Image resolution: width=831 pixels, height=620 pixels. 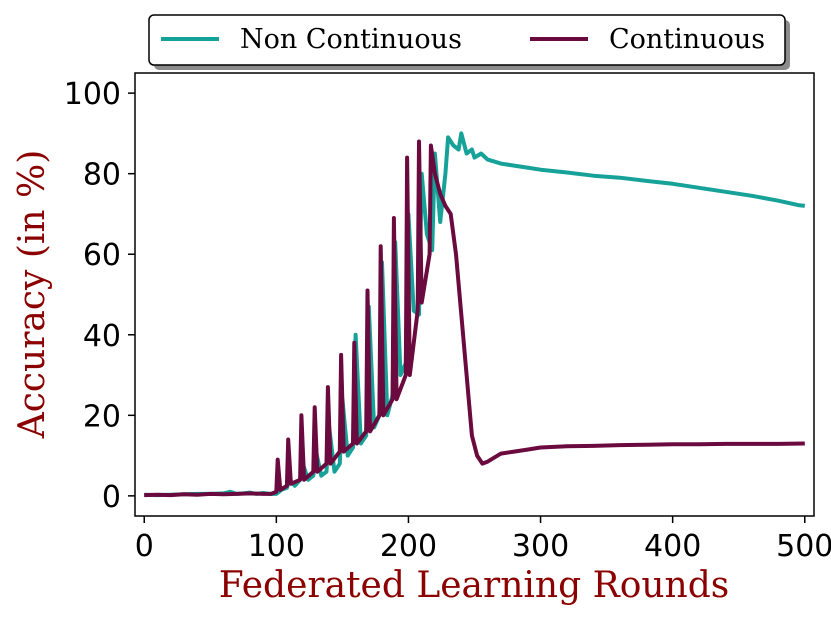 I want to click on legend: Non Continuous Continuous, so click(x=469, y=42).